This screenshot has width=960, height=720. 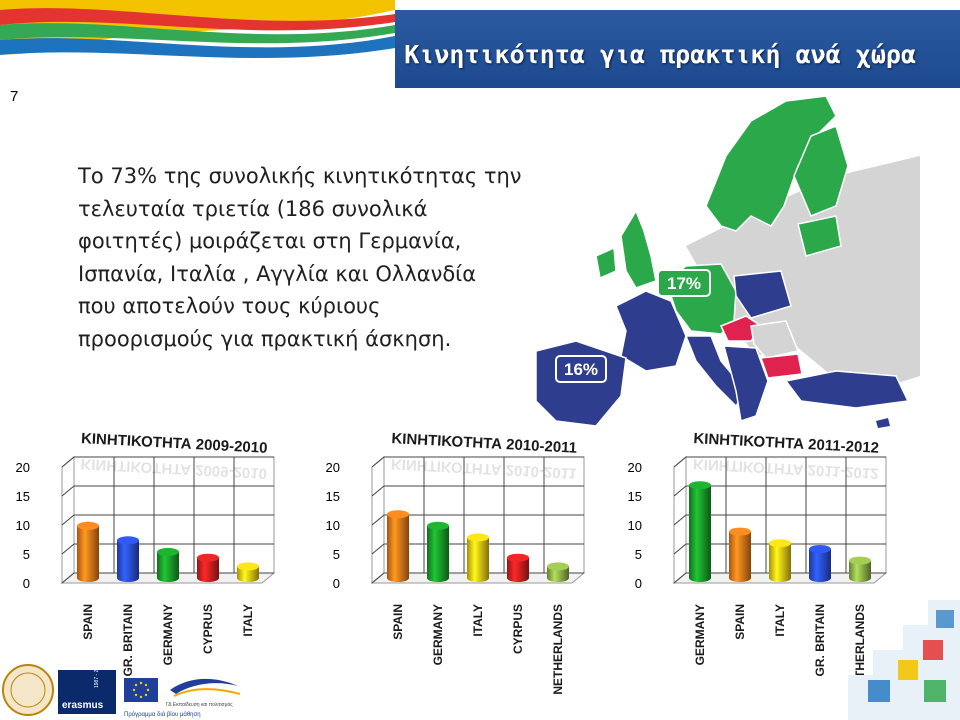 I want to click on map-balkans, so click(x=746, y=383).